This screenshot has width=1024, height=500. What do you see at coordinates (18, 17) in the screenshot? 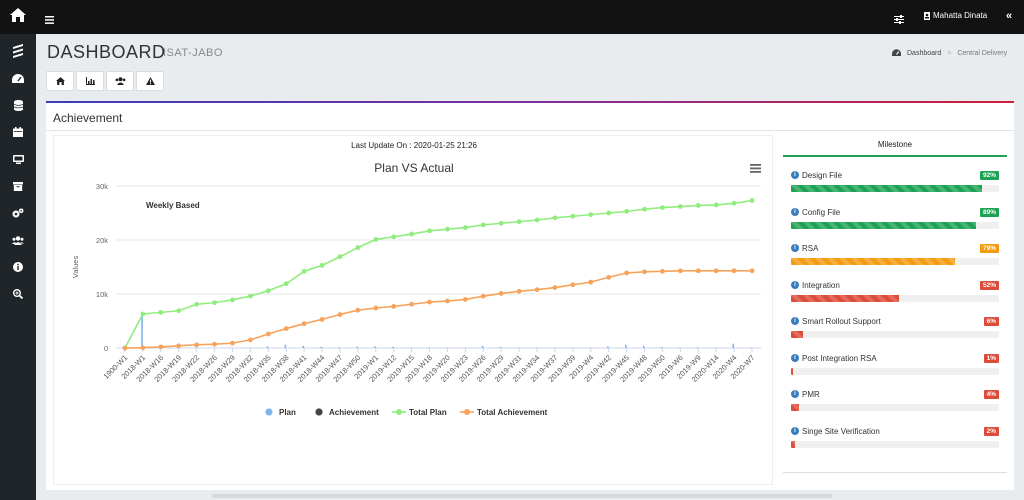
I see `home-icon` at bounding box center [18, 17].